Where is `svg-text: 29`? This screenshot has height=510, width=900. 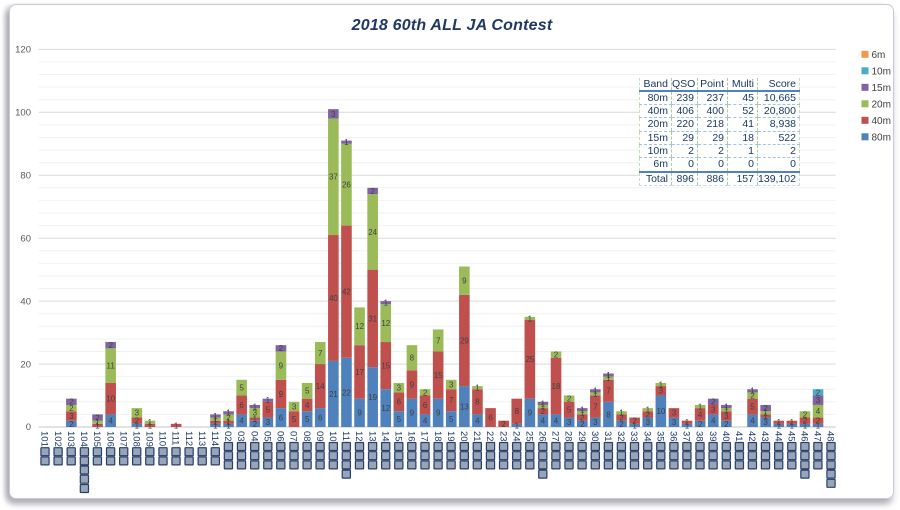
svg-text: 29 is located at coordinates (581, 436).